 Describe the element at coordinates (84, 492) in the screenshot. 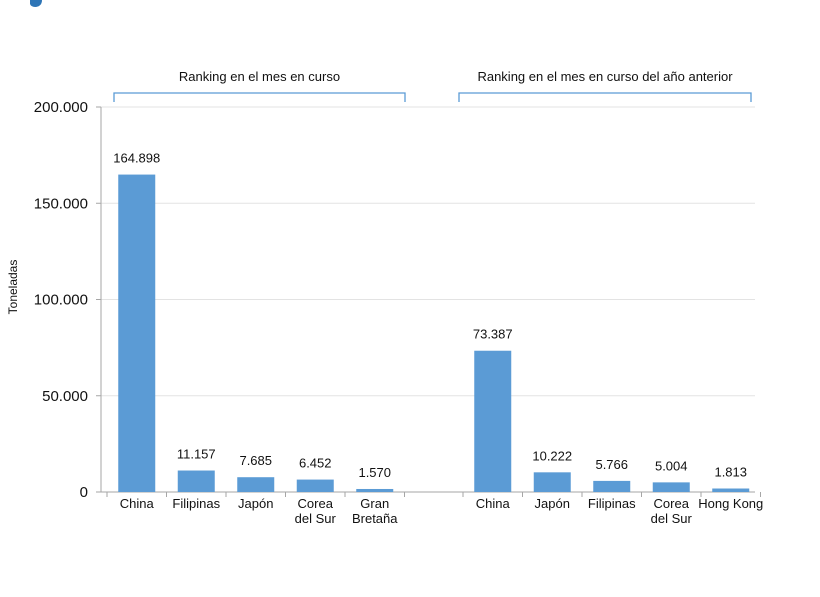

I see `y-tick-label: 0` at that location.